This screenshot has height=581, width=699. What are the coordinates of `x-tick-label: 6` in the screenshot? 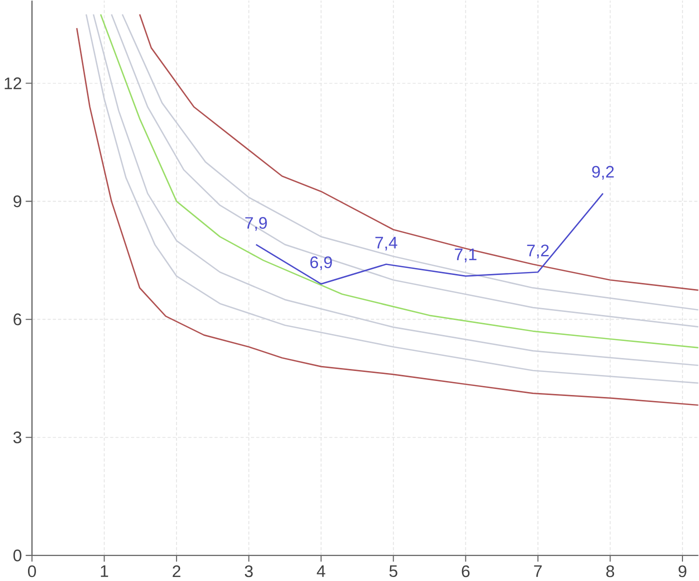 It's located at (466, 572).